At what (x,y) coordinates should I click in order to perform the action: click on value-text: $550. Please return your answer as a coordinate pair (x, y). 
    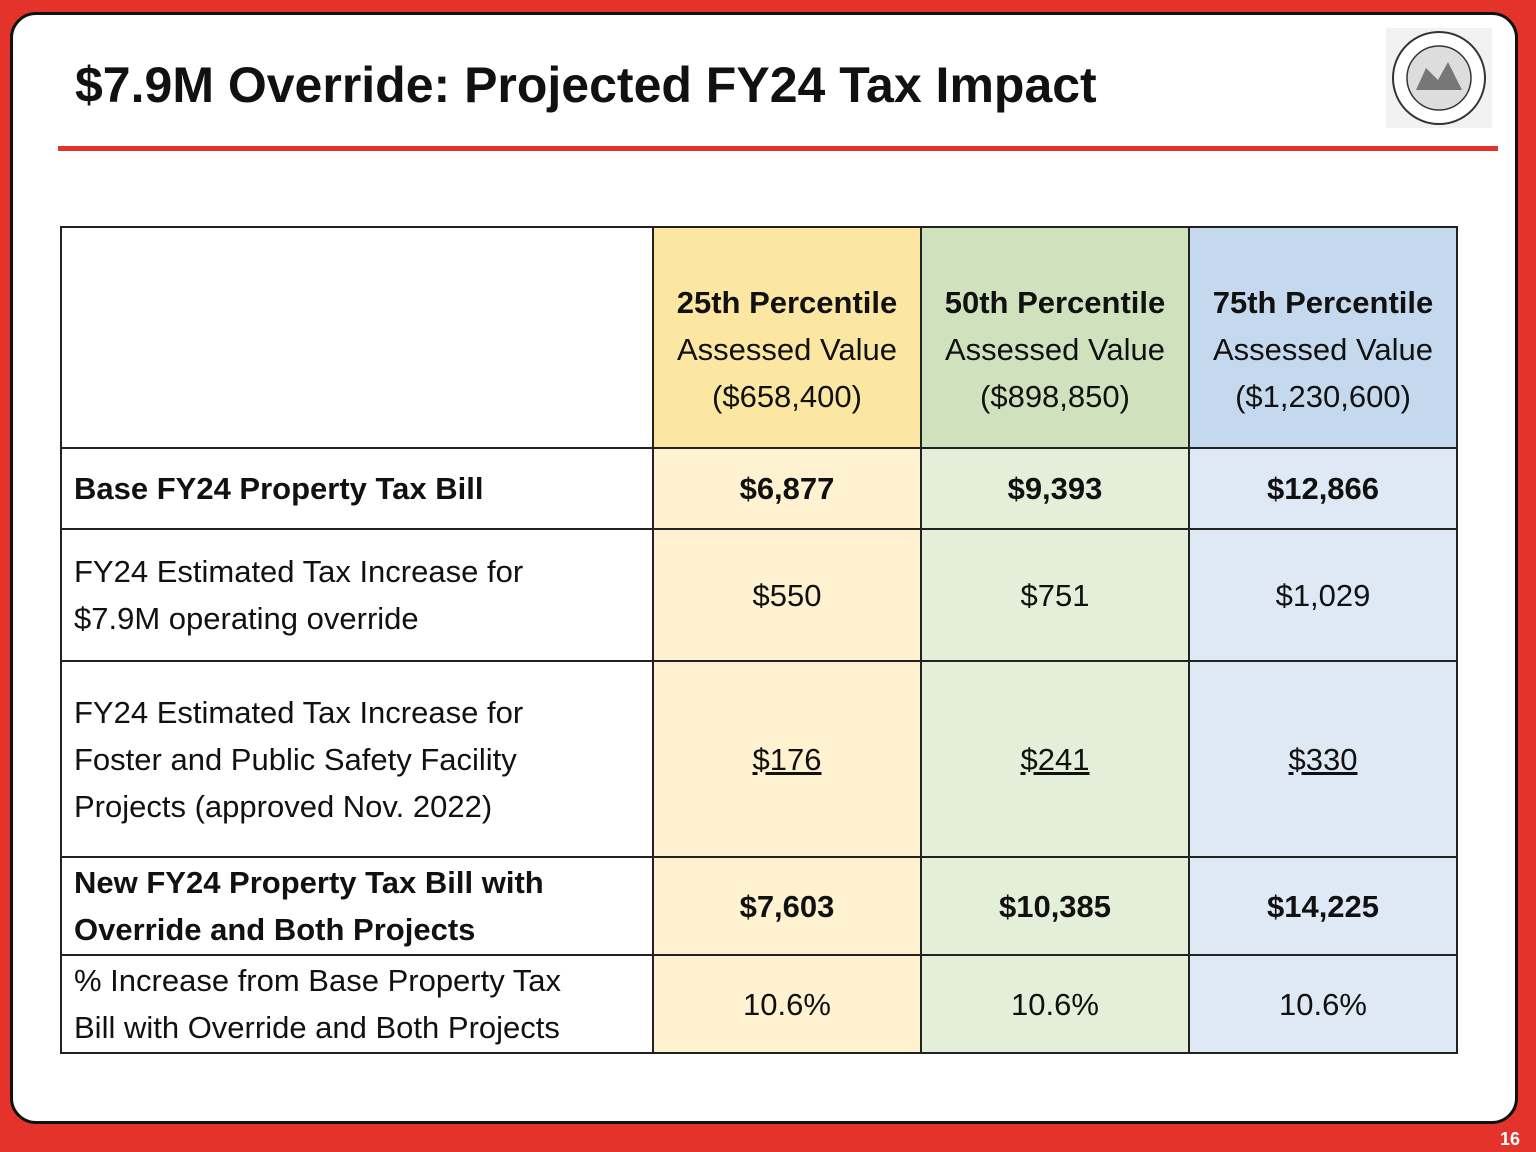
    Looking at the image, I should click on (787, 595).